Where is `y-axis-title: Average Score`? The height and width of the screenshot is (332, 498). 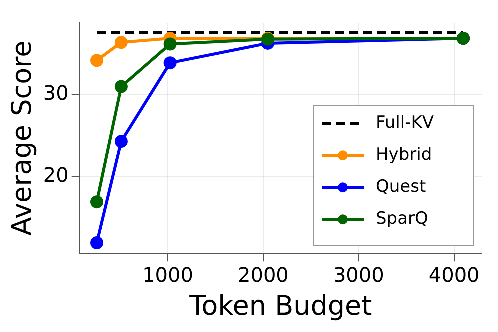 y-axis-title: Average Score is located at coordinates (22, 138).